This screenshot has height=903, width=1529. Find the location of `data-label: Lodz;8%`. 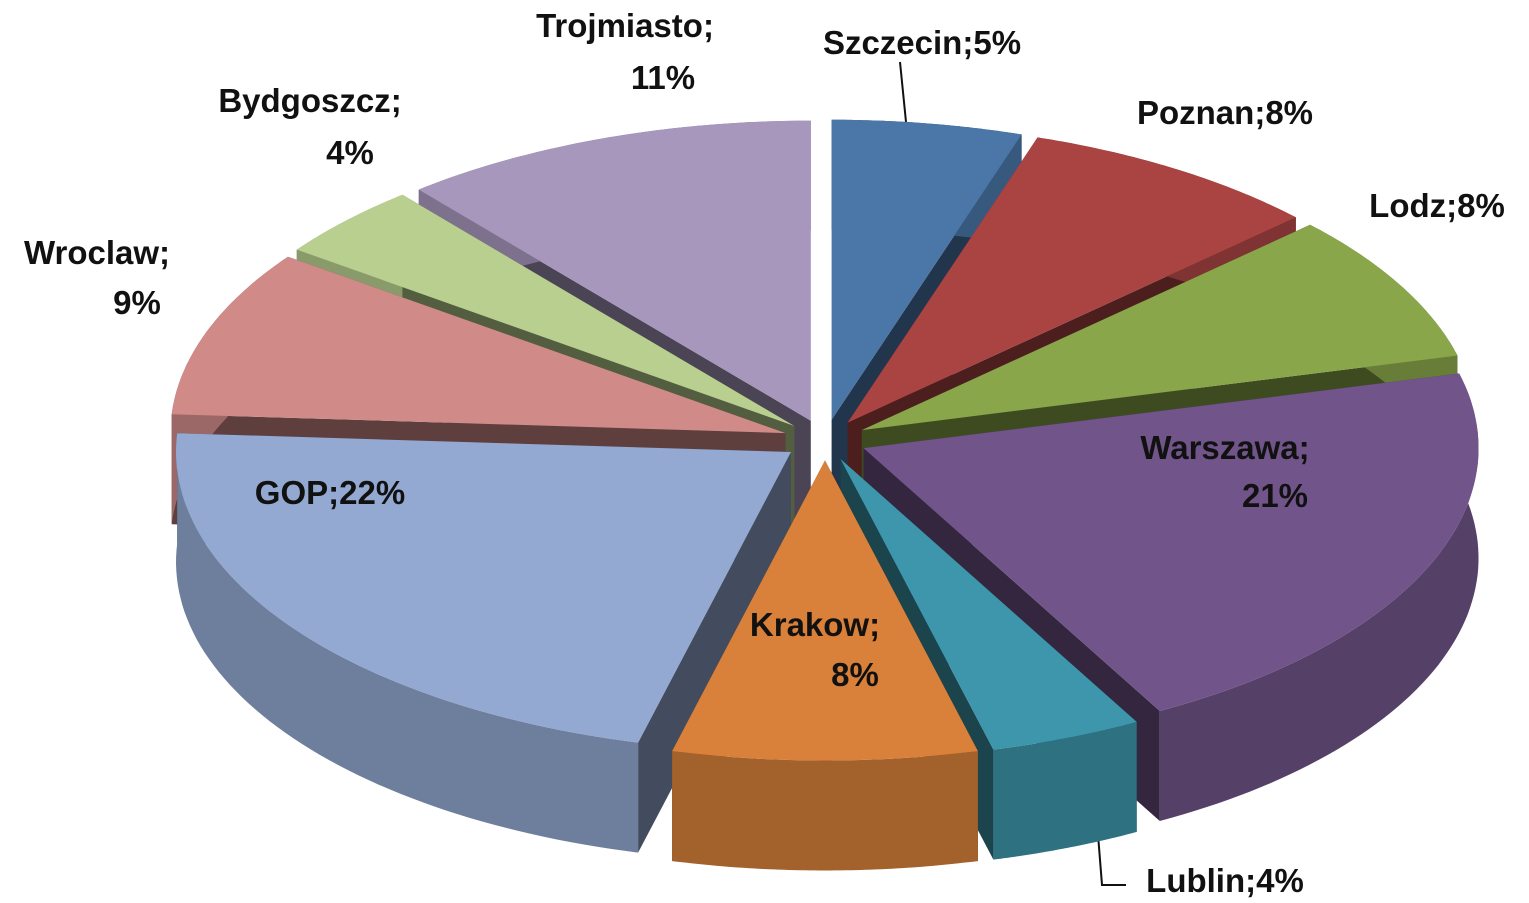

data-label: Lodz;8% is located at coordinates (1437, 205).